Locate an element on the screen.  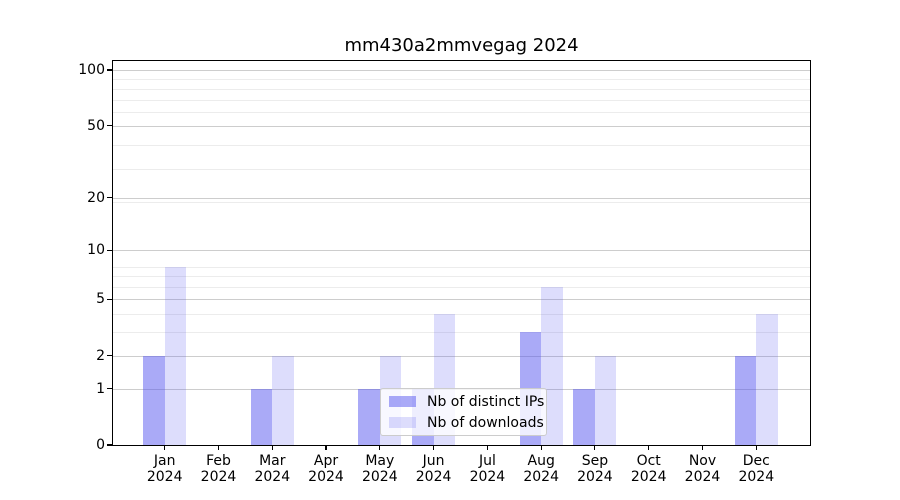
x-tick-label: Jul 2024 is located at coordinates (487, 469).